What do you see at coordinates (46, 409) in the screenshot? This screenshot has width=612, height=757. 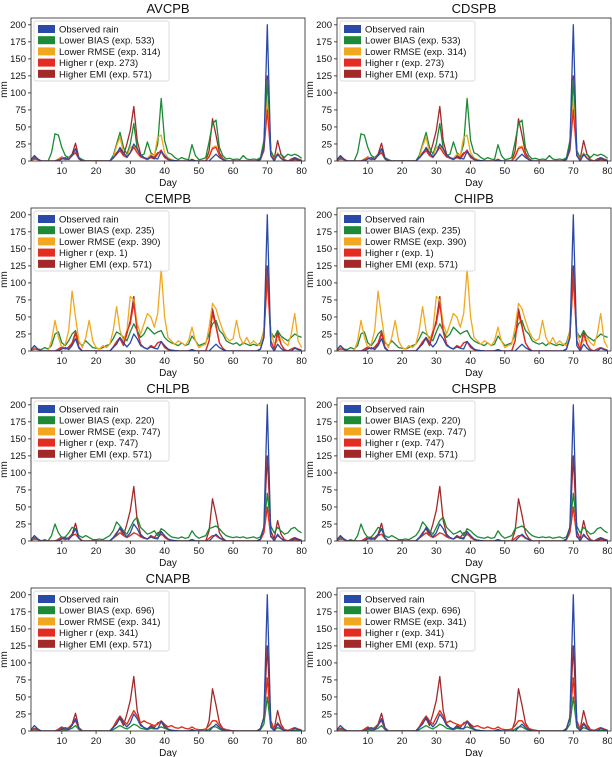 I see `legend-swatch-observed` at bounding box center [46, 409].